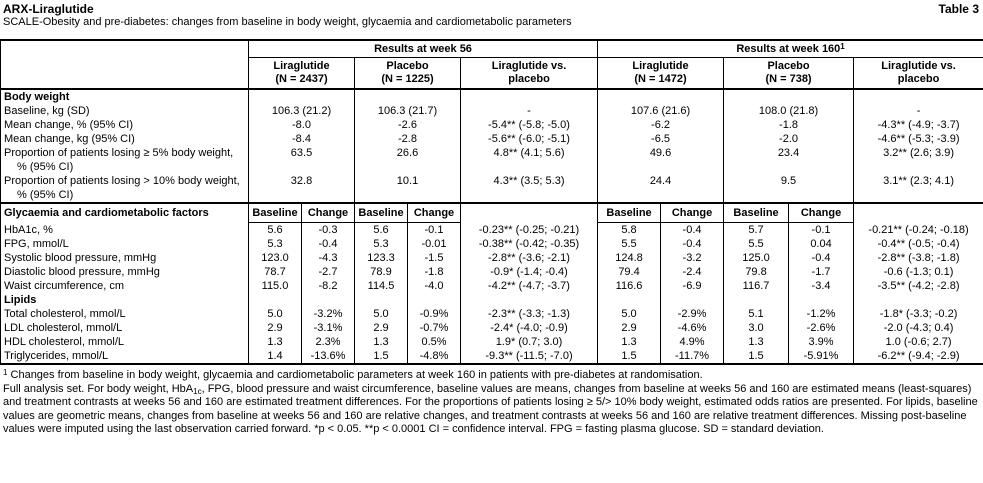  What do you see at coordinates (434, 356) in the screenshot?
I see `value-cell: -4.8%` at bounding box center [434, 356].